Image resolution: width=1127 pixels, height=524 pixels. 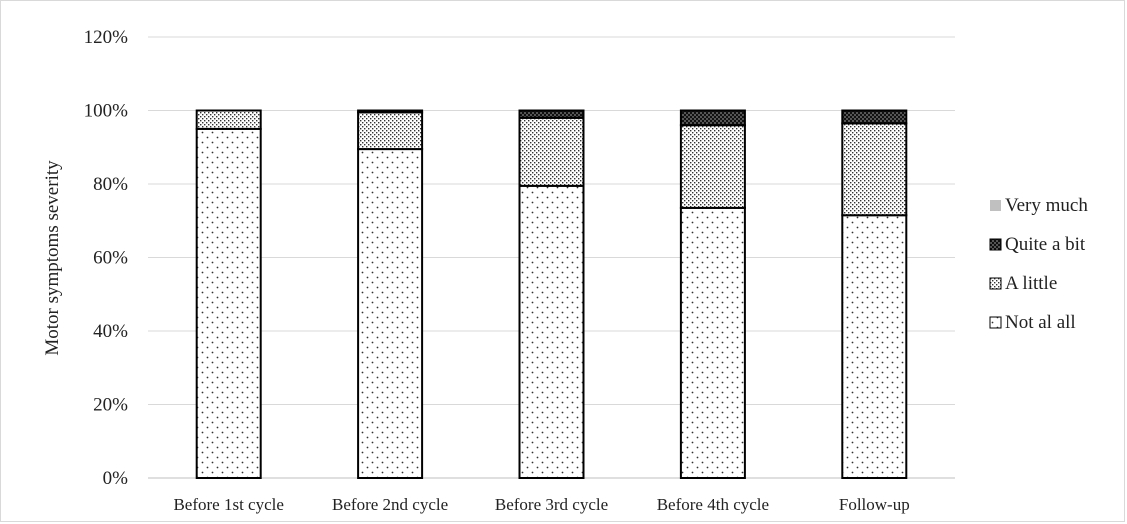 What do you see at coordinates (551, 504) in the screenshot?
I see `x-tick-label: Before 3rd cycle` at bounding box center [551, 504].